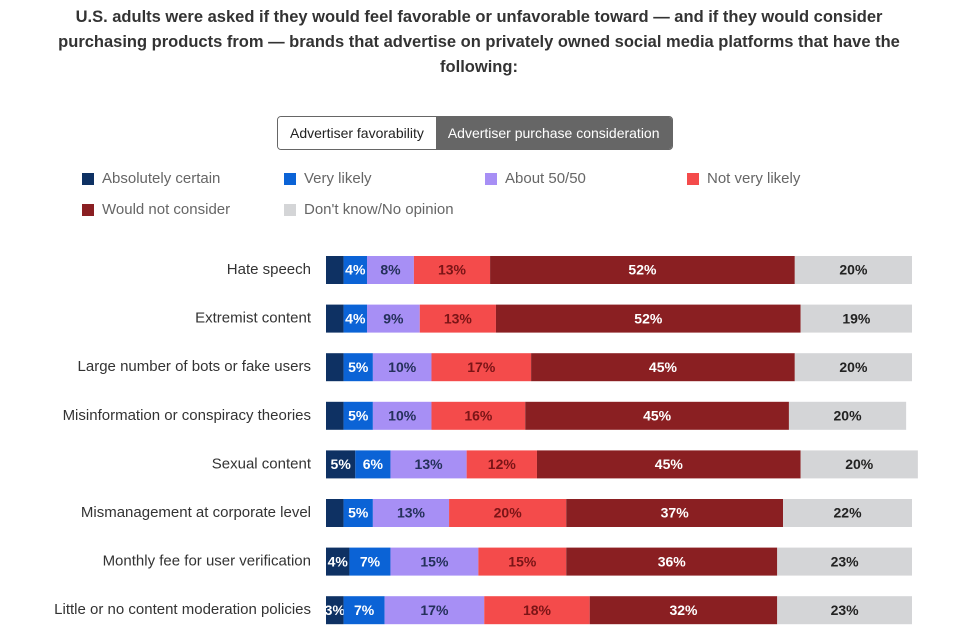  Describe the element at coordinates (502, 464) in the screenshot. I see `data-label: 12%` at that location.